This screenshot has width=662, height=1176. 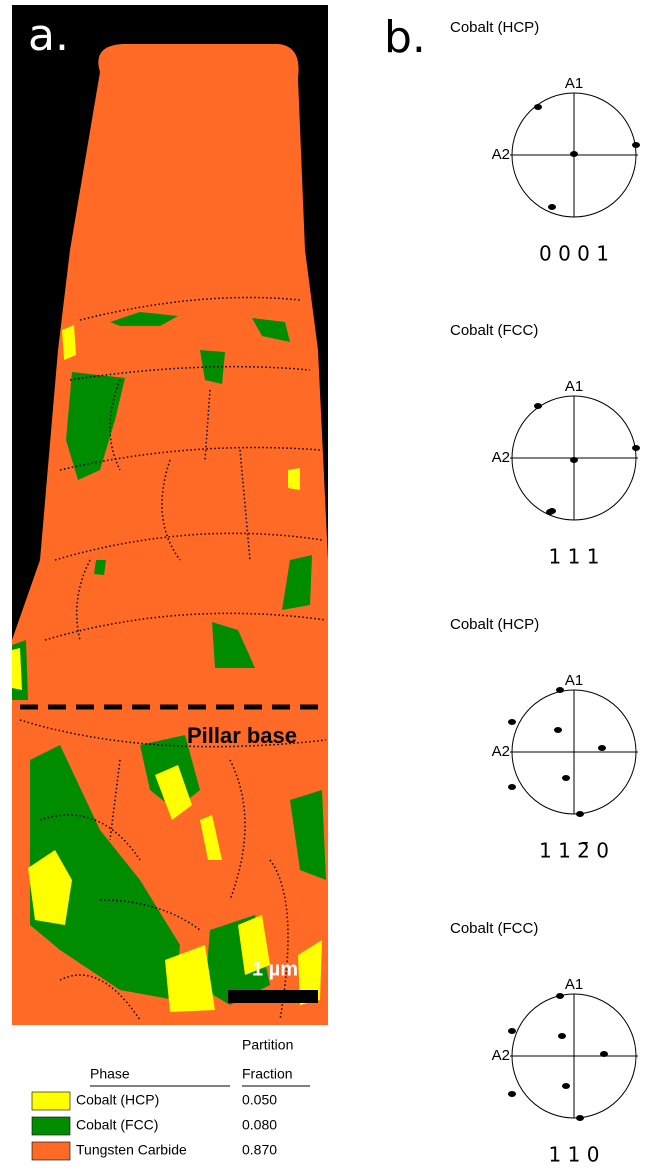 What do you see at coordinates (275, 969) in the screenshot?
I see `scale-bar-label: 1 µm` at bounding box center [275, 969].